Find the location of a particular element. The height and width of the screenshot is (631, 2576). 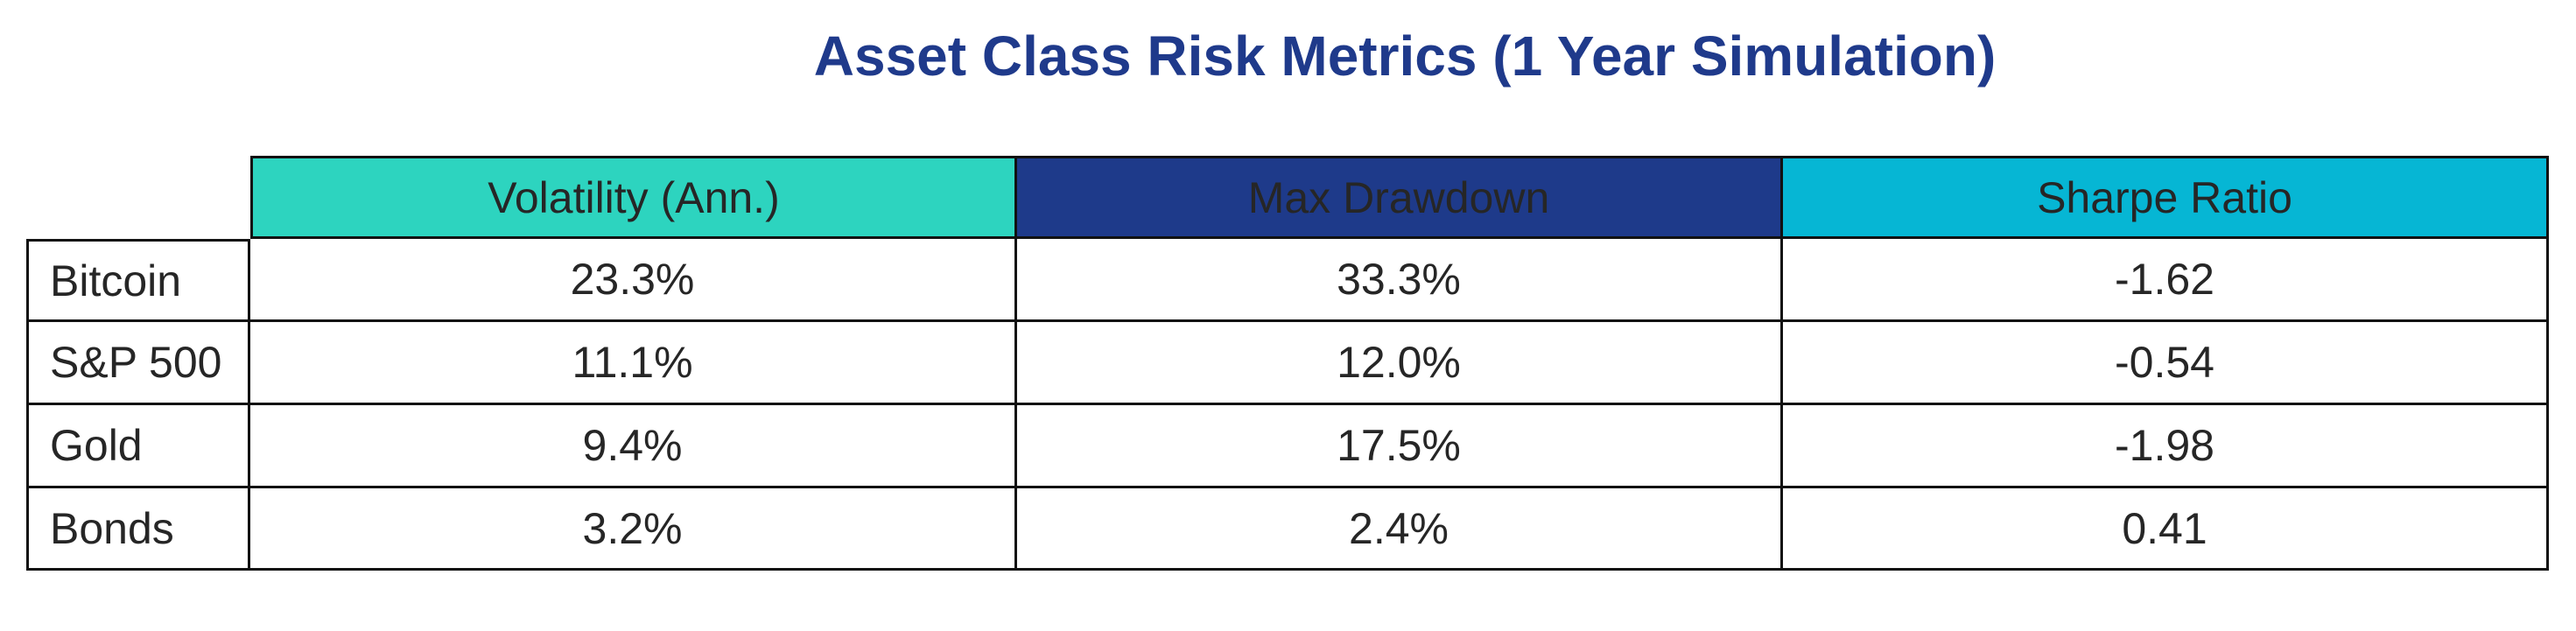

cell-gold-max-drawdown: 17.5% is located at coordinates (1400, 446).